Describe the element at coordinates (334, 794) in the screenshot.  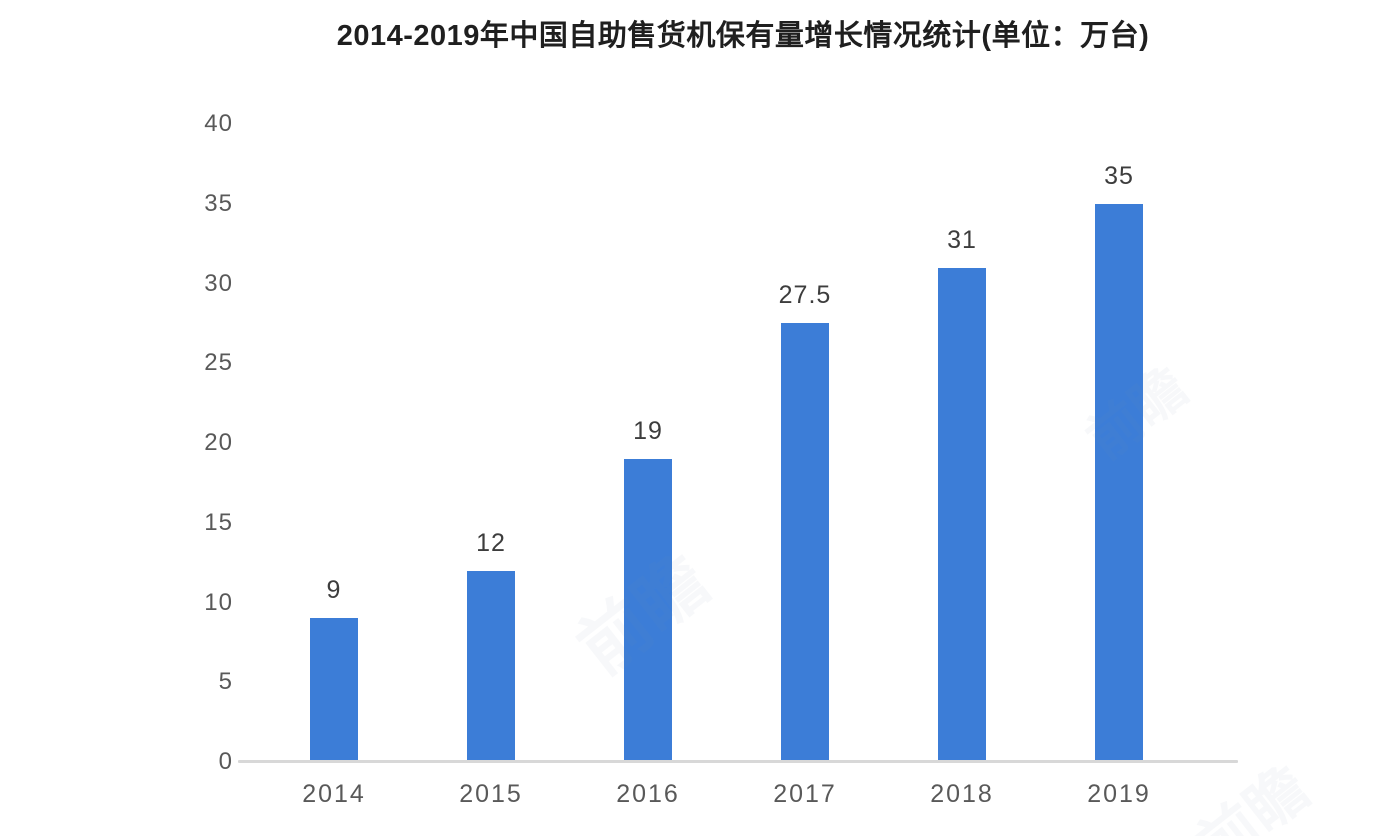
I see `x-axis-tick-label: 2014` at that location.